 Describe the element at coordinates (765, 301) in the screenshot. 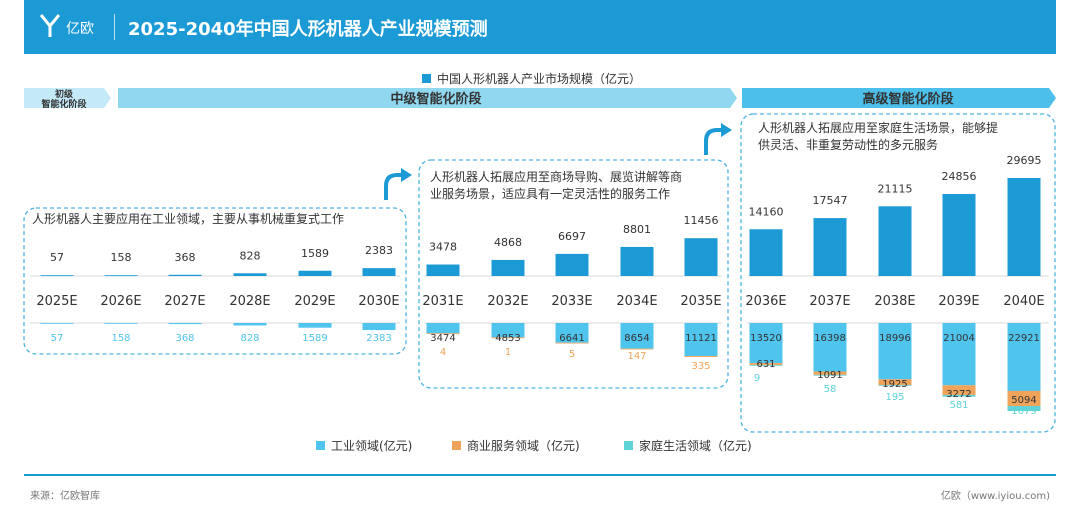

I see `tick-label-year: 2036E` at that location.